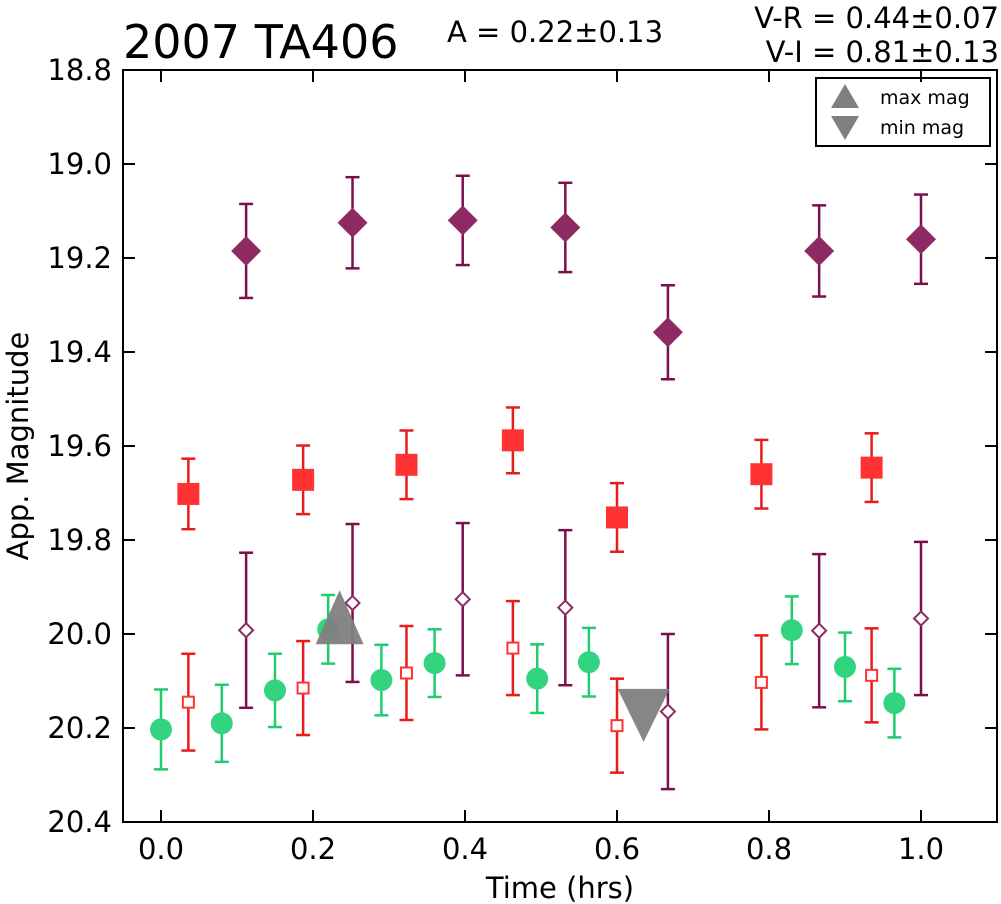 This screenshot has width=1001, height=904. What do you see at coordinates (845, 128) in the screenshot?
I see `min-mag-legend-marker` at bounding box center [845, 128].